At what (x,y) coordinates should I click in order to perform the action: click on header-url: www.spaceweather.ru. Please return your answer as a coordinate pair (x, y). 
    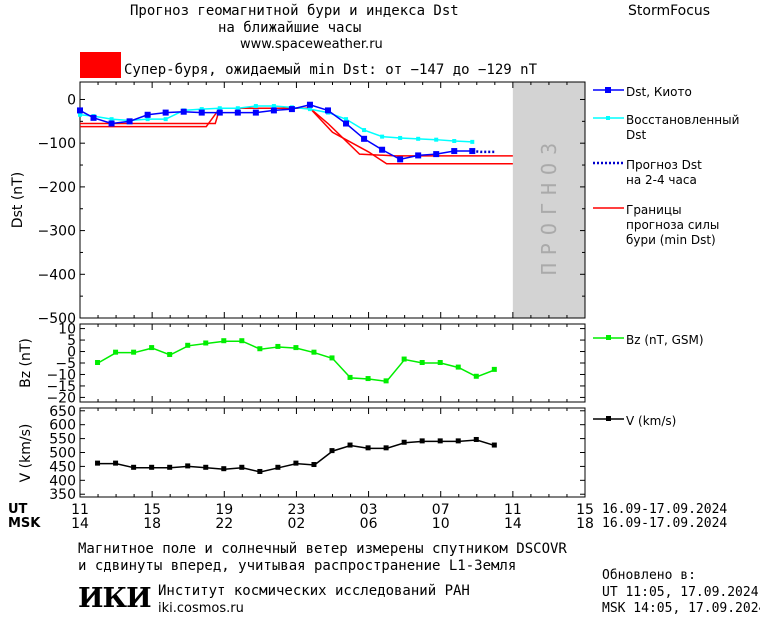
    Looking at the image, I should click on (311, 44).